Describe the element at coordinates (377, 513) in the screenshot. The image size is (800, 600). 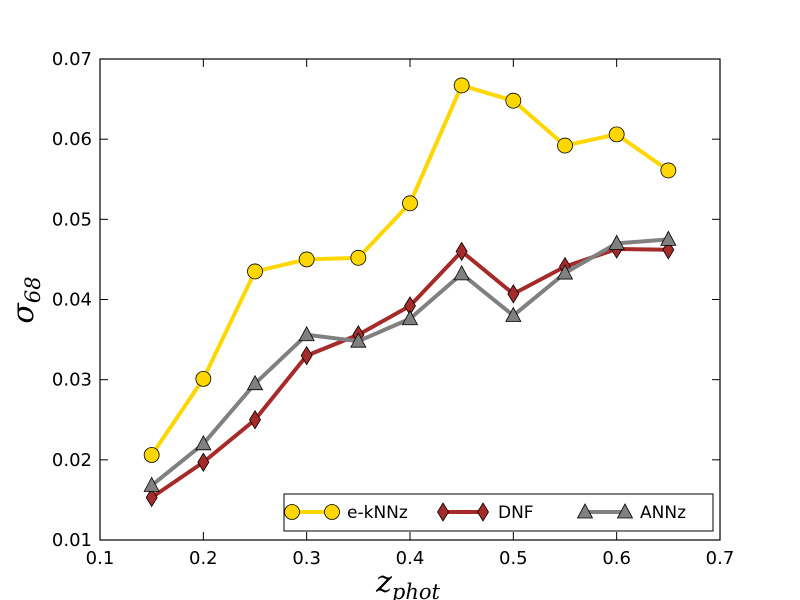
I see `legend-label-e-knnz: e-kNNz` at that location.